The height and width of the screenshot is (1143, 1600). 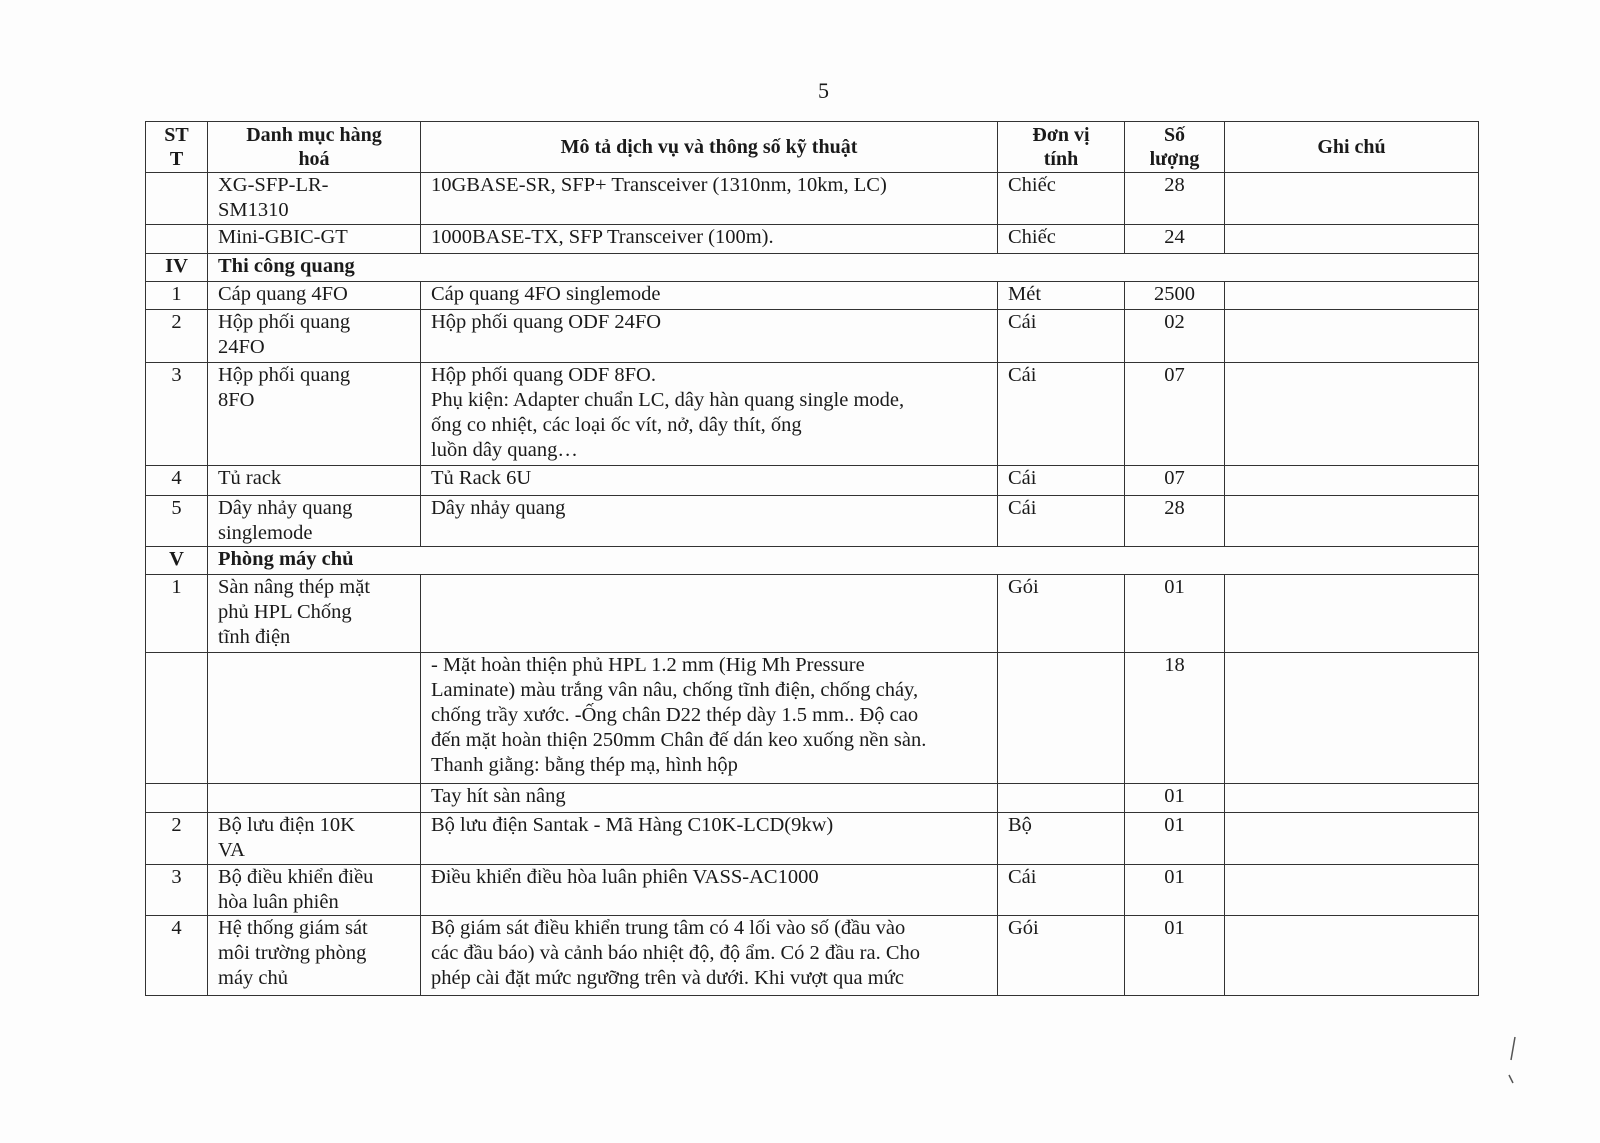 What do you see at coordinates (314, 198) in the screenshot?
I see `cell-name: XG-SFP-LR- SM1310` at bounding box center [314, 198].